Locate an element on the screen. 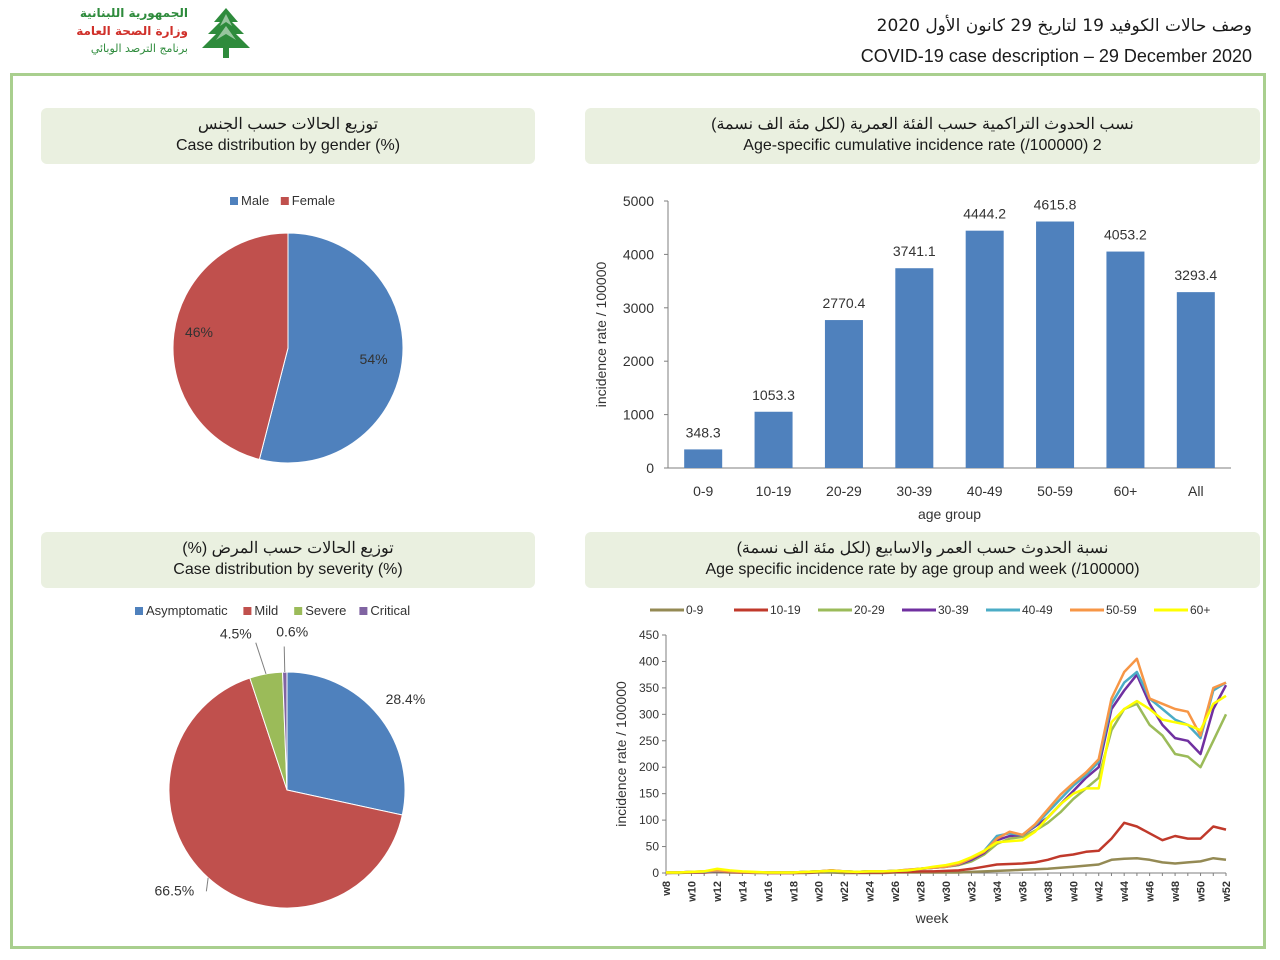 The image size is (1280, 960). gender-title-english: Case distribution by gender (%) is located at coordinates (288, 145).